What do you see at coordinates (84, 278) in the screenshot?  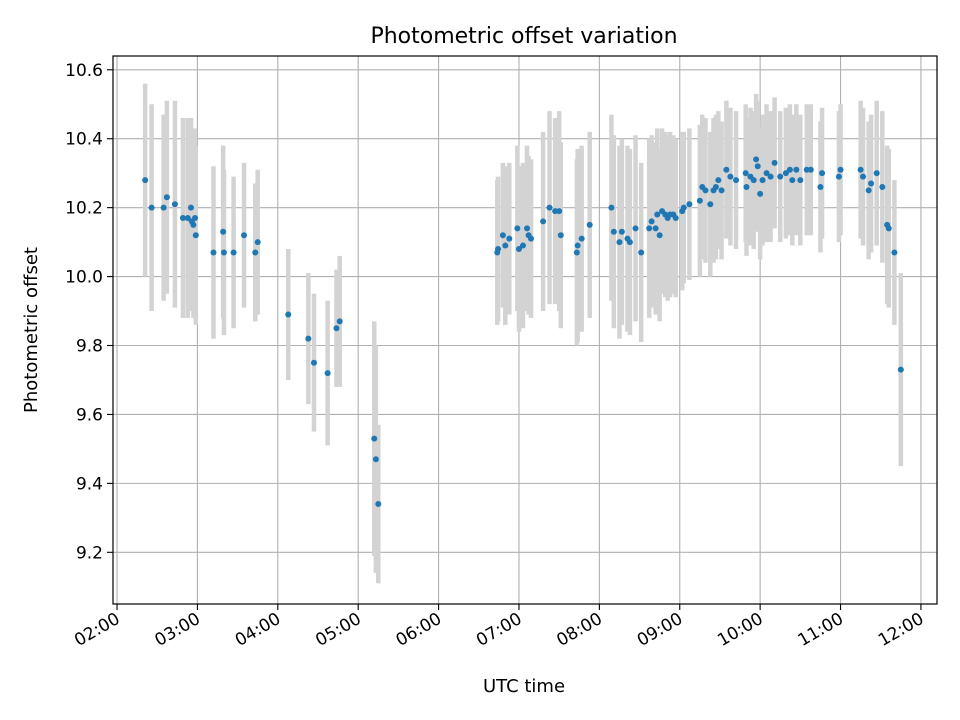 I see `y-tick-label: 10.0` at bounding box center [84, 278].